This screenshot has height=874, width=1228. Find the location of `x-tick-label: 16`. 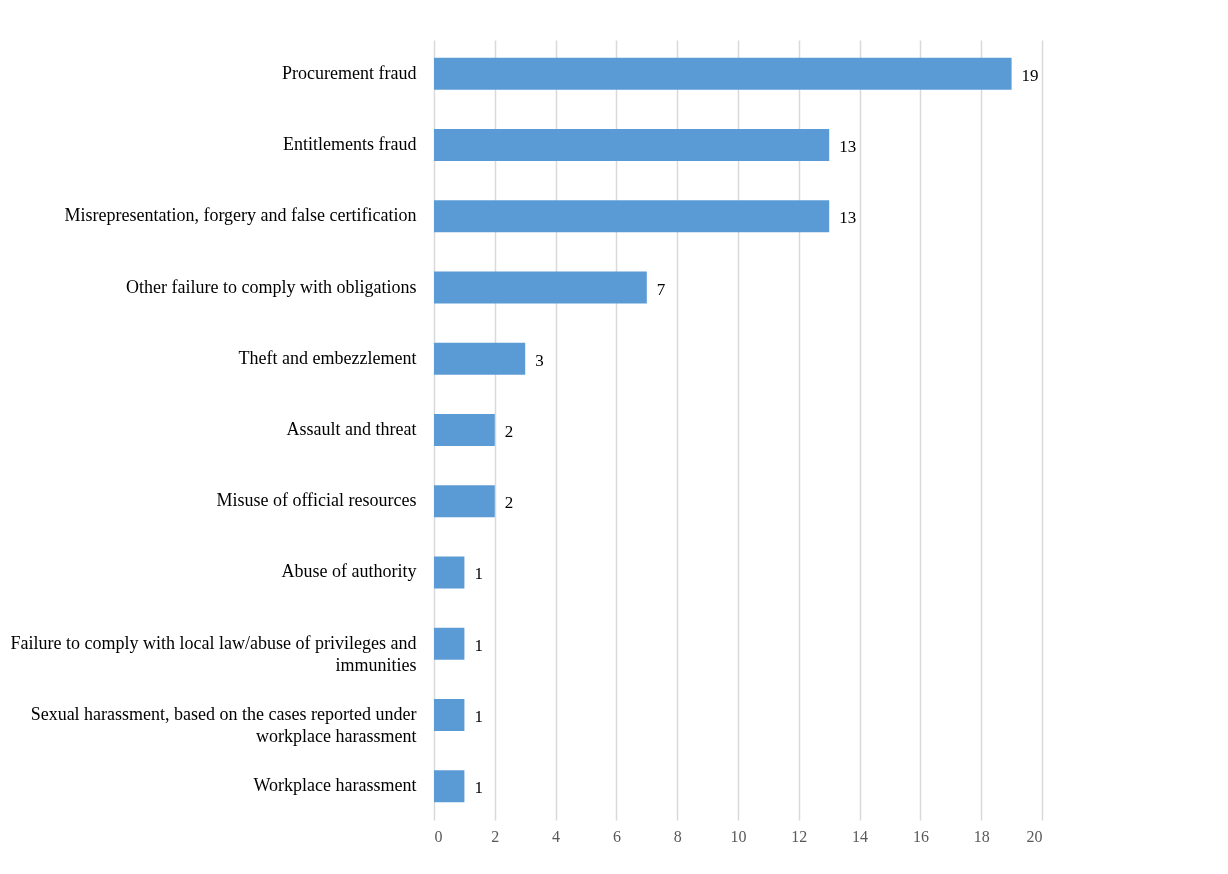

x-tick-label: 16 is located at coordinates (920, 836).